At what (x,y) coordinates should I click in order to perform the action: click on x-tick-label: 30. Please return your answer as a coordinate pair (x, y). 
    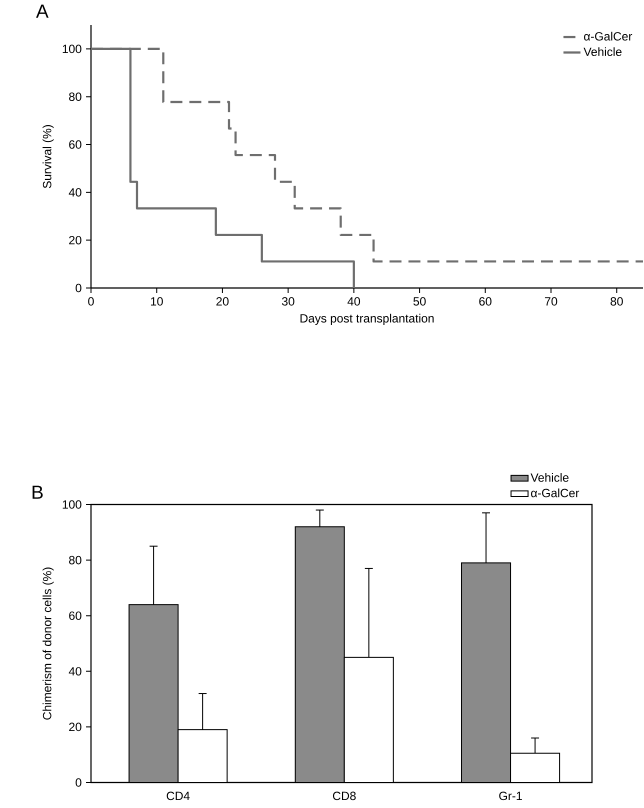
    Looking at the image, I should click on (288, 301).